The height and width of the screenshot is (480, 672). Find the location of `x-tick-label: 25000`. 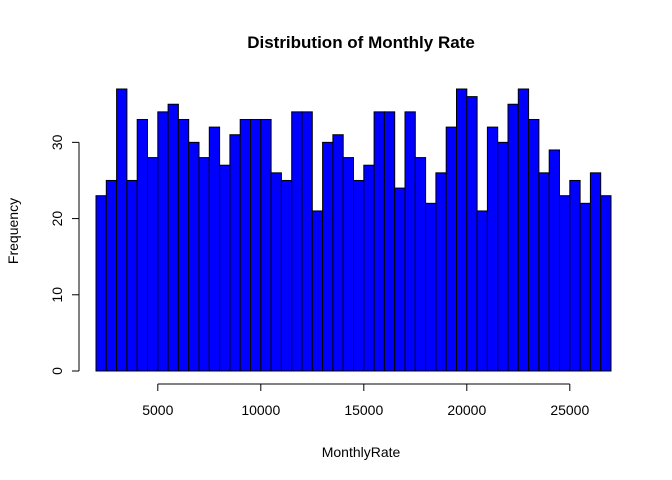

x-tick-label: 25000 is located at coordinates (569, 410).